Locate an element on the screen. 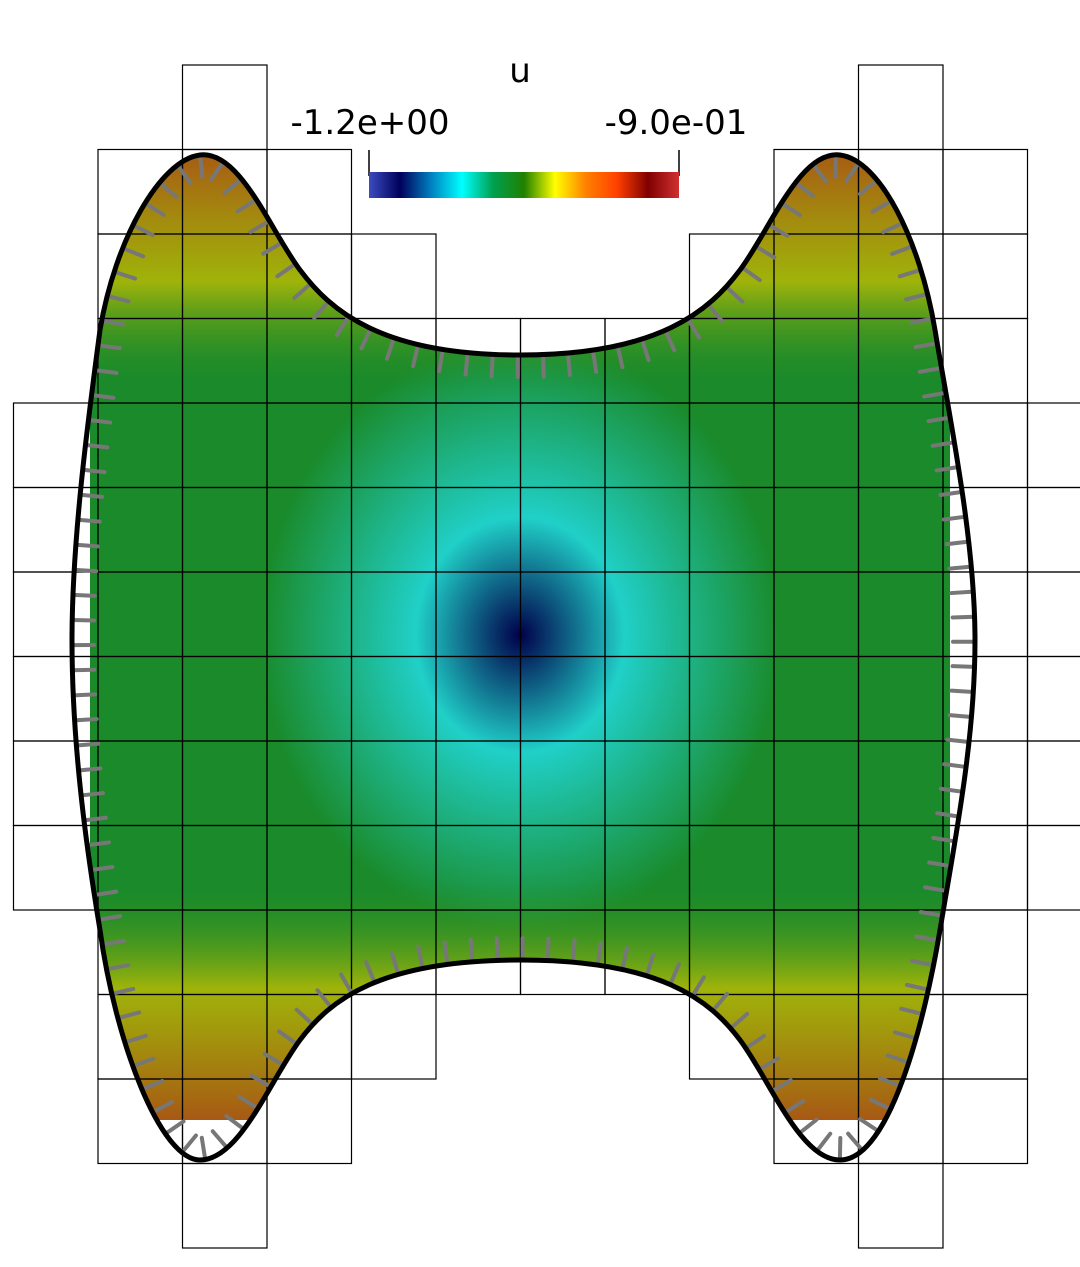  colorbar-title: u is located at coordinates (520, 71).